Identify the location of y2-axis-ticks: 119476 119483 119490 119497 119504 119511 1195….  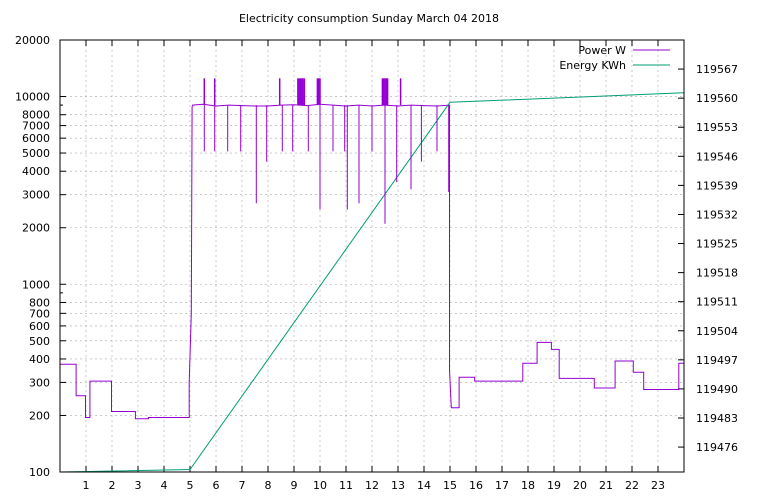
(708, 258).